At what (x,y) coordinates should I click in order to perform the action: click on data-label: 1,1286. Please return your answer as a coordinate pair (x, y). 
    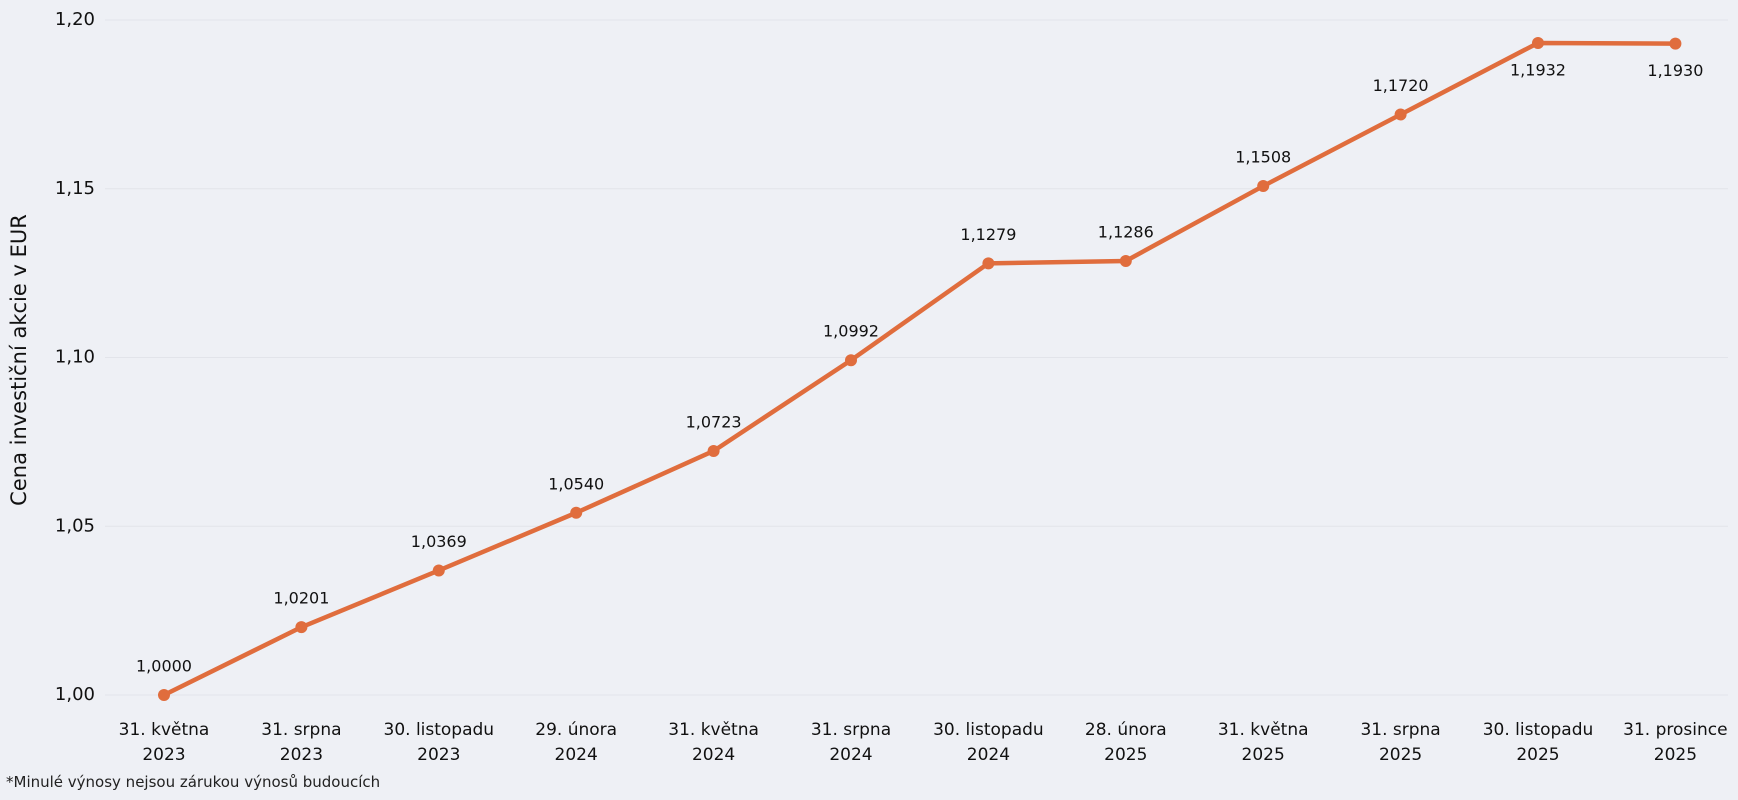
    Looking at the image, I should click on (1126, 231).